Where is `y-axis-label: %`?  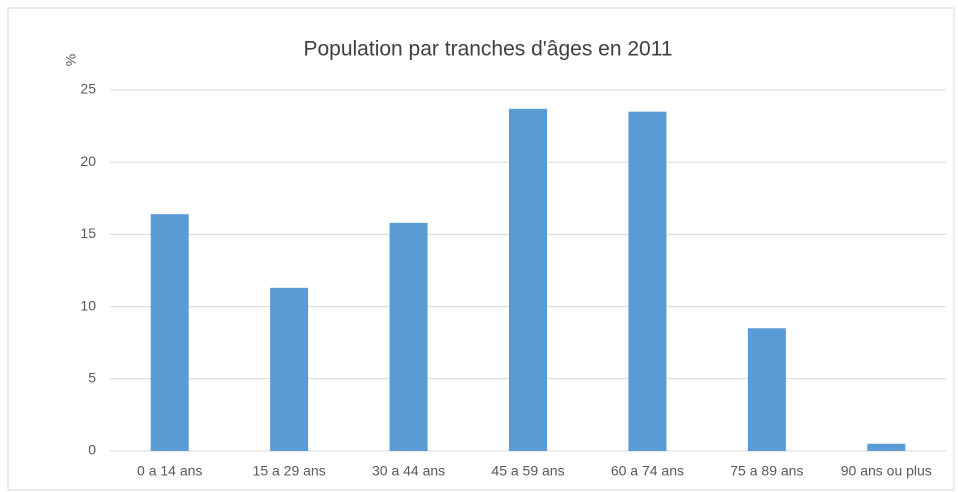 y-axis-label: % is located at coordinates (71, 60).